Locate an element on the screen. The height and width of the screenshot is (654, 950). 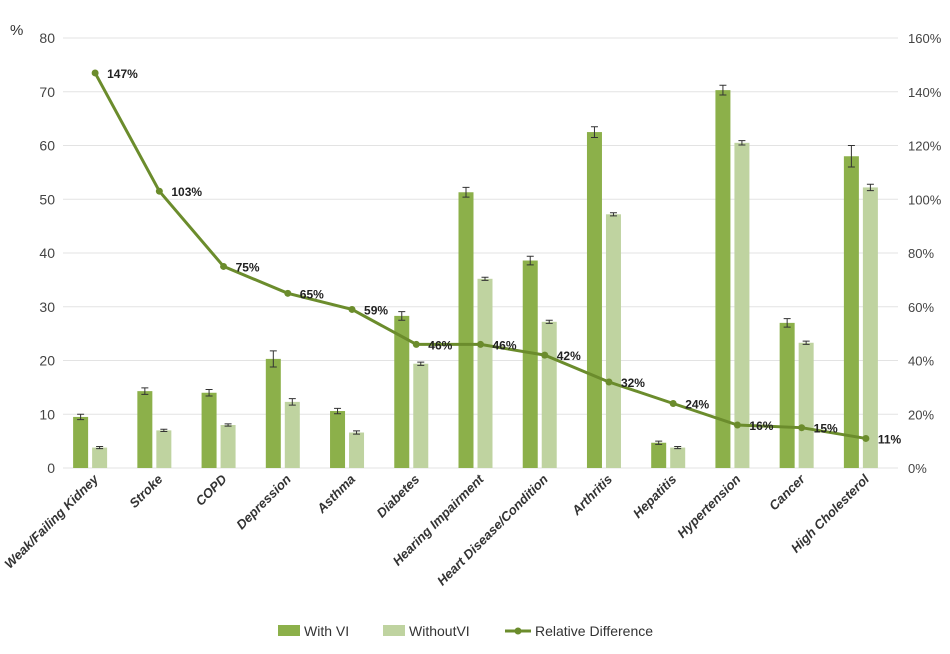
x-tick-label: Weak/Failing Kidney is located at coordinates (51, 521).